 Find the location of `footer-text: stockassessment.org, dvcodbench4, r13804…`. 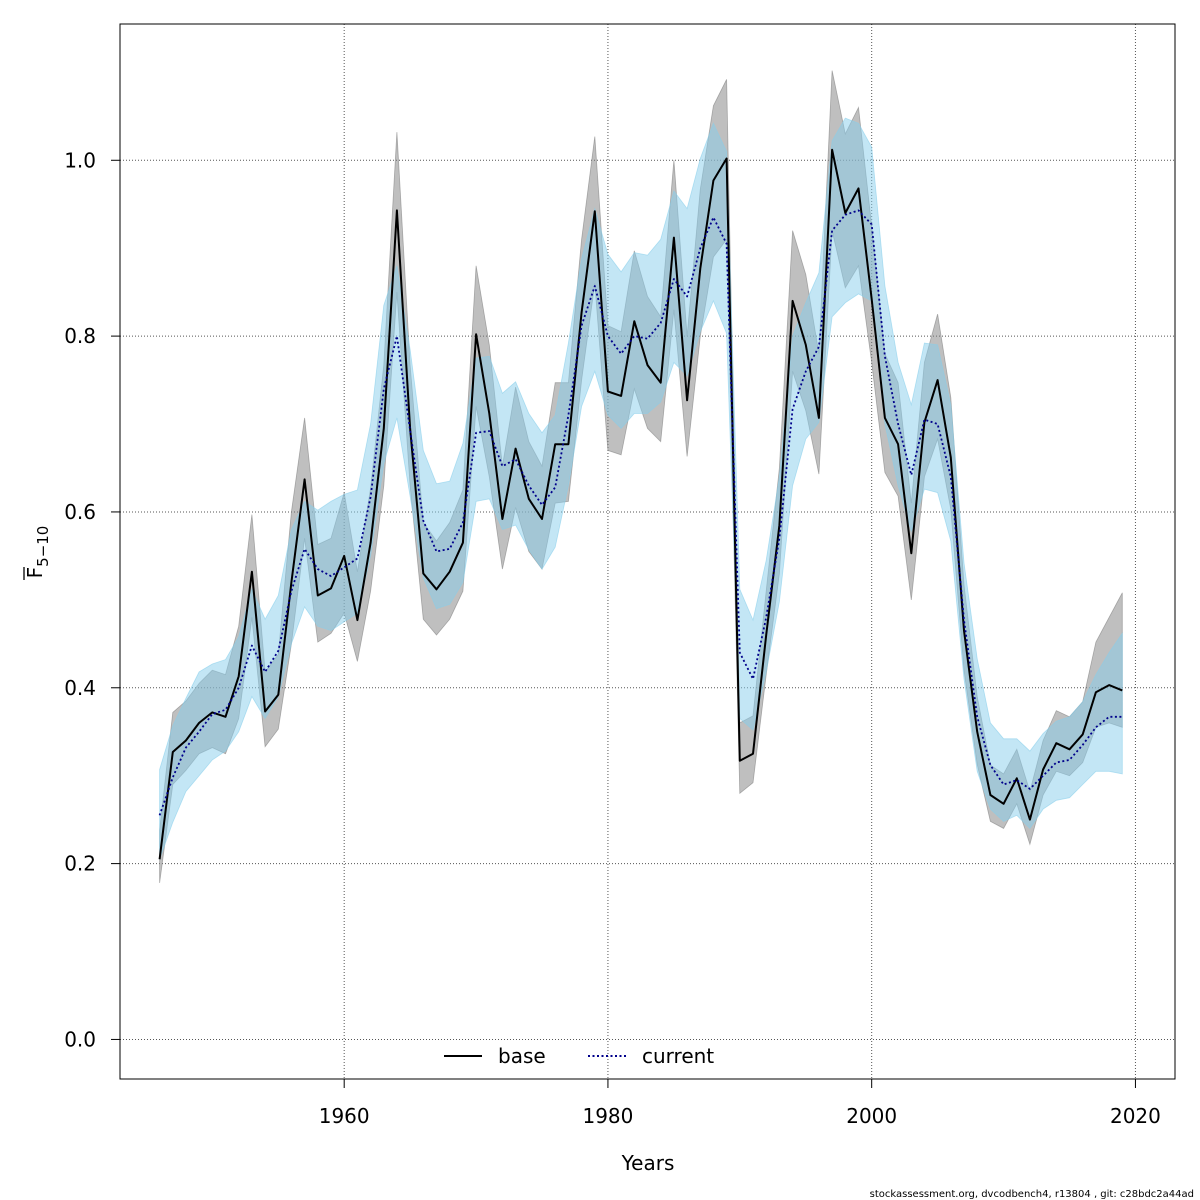

footer-text: stockassessment.org, dvcodbench4, r13804… is located at coordinates (1032, 1194).